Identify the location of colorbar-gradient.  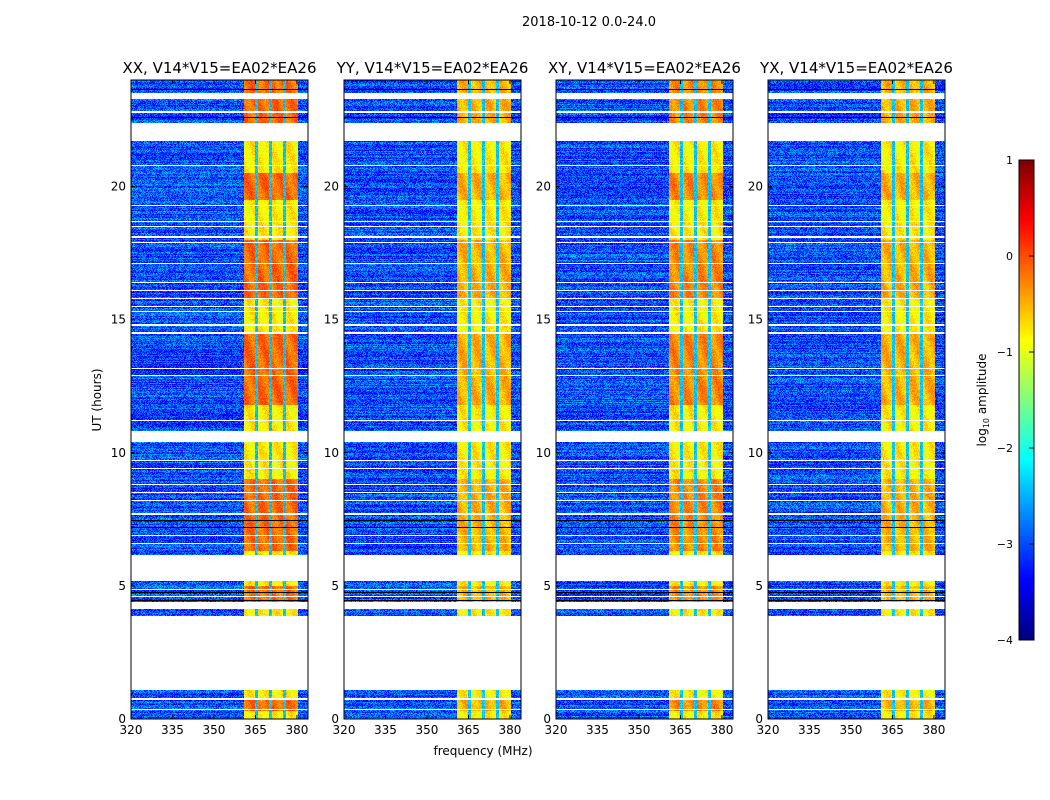
(1026, 400).